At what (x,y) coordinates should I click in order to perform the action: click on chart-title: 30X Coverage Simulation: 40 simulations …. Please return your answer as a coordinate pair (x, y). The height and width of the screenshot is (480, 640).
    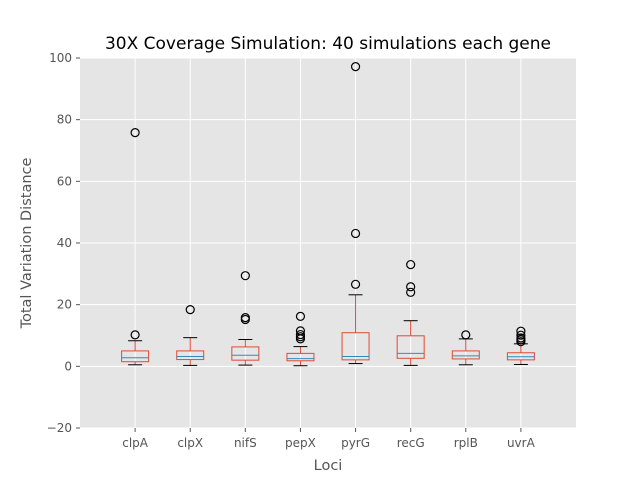
    Looking at the image, I should click on (328, 44).